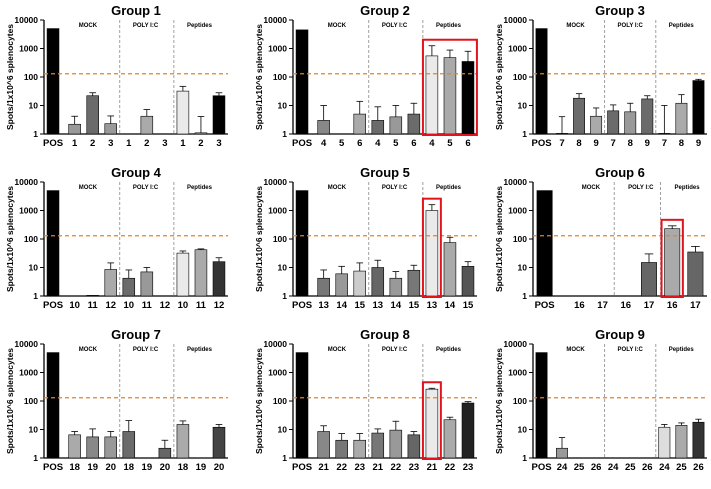  Describe the element at coordinates (165, 467) in the screenshot. I see `x-tick-label: 20` at that location.